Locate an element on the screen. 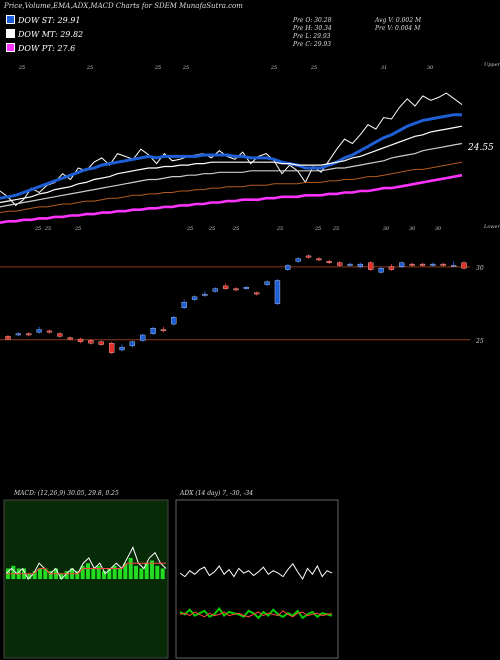 This screenshot has width=500, height=660. level-label-upper: 30 is located at coordinates (480, 268).